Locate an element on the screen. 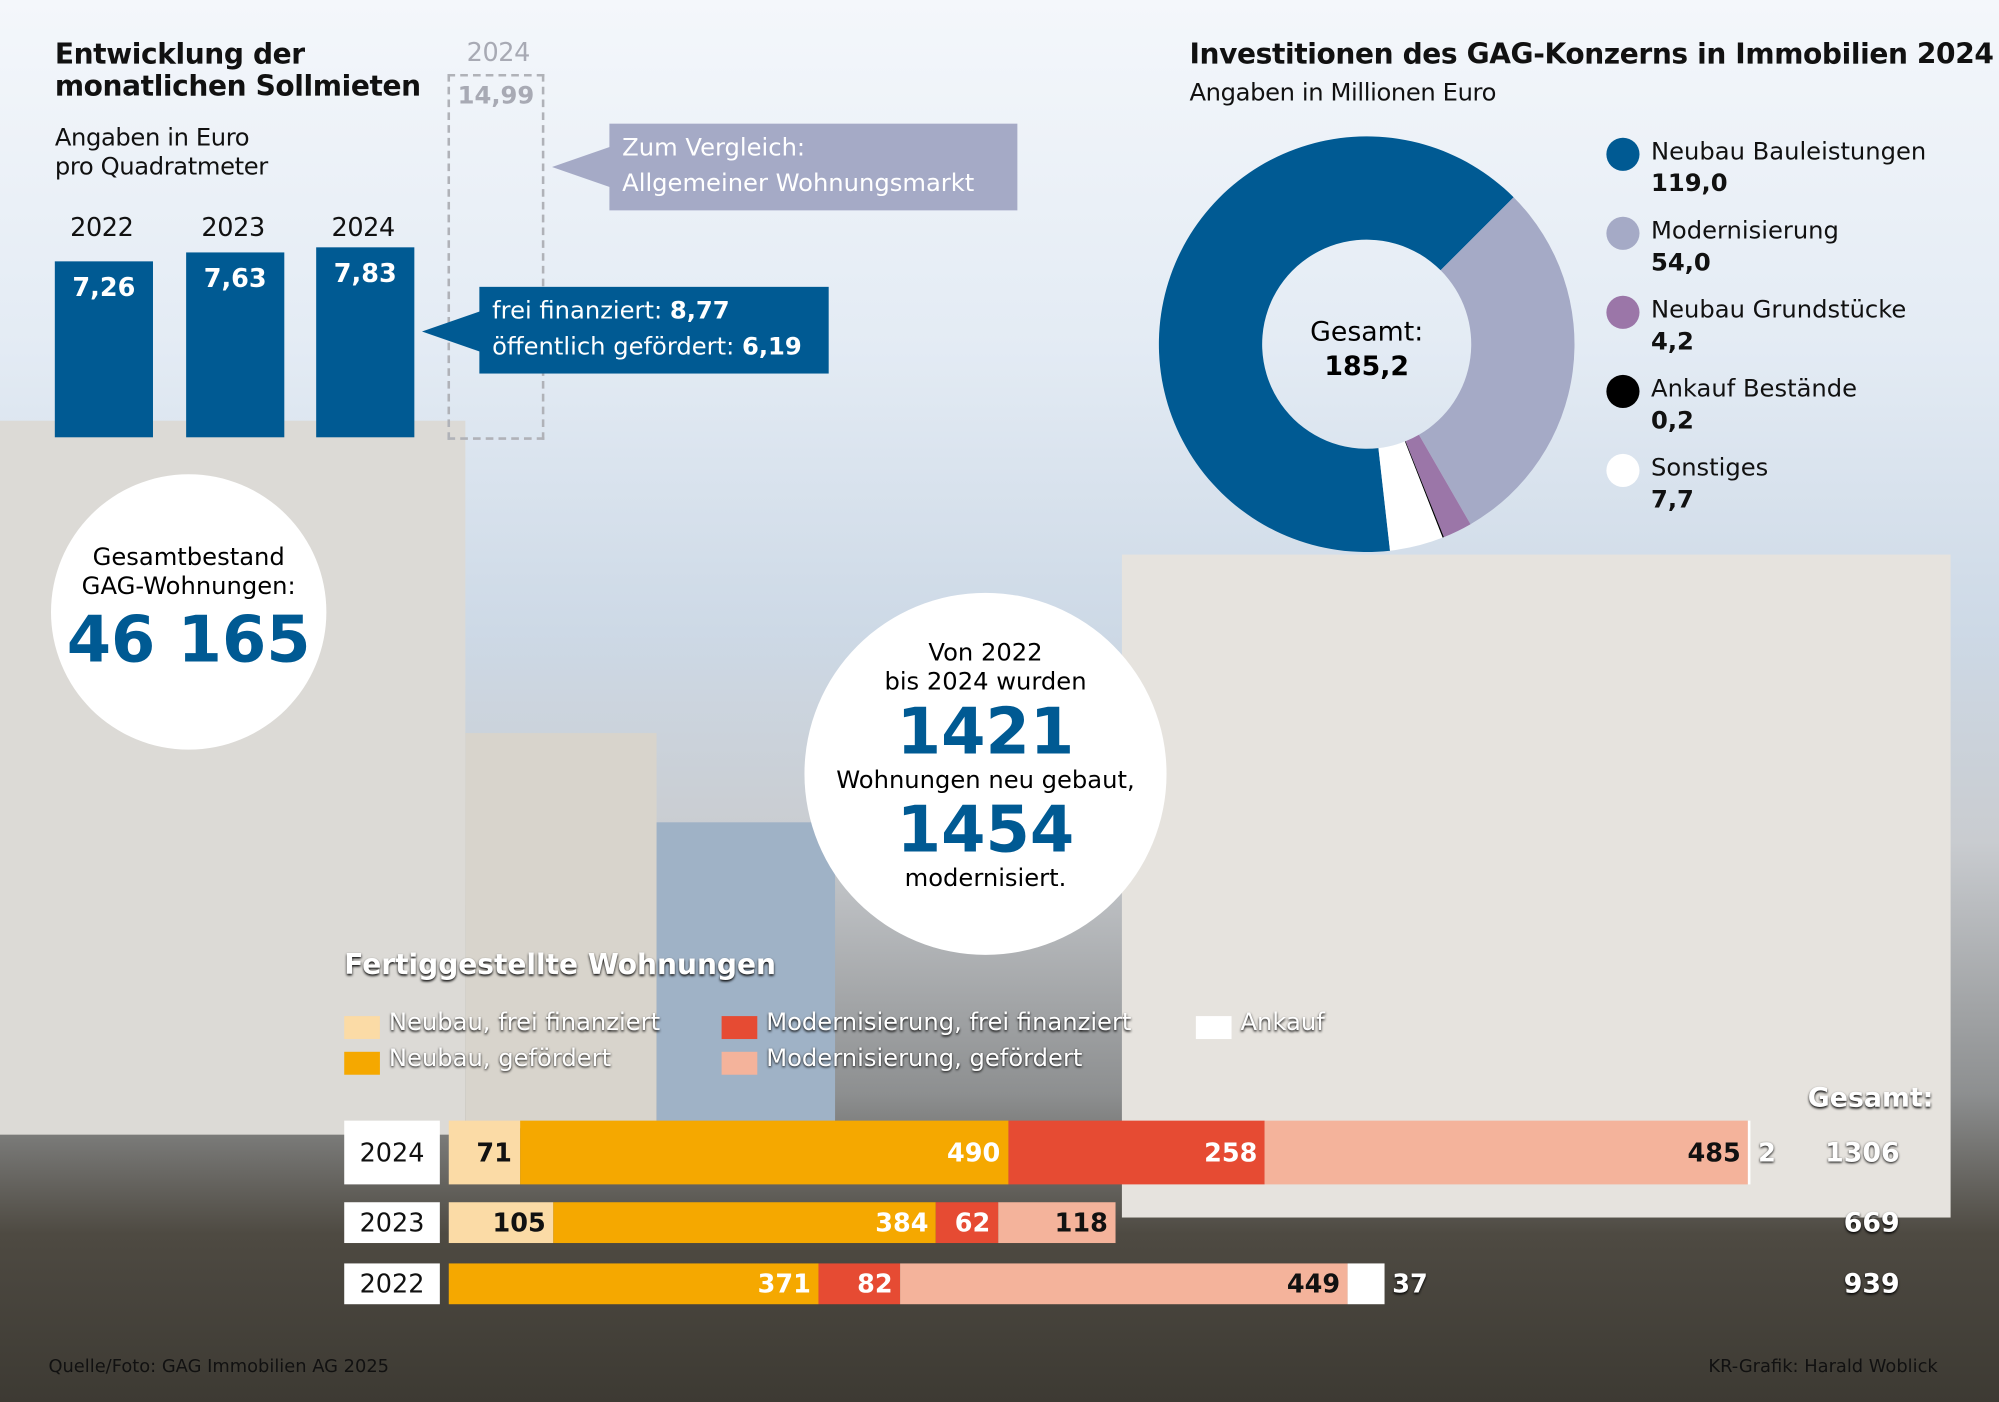  segment-label: 485 is located at coordinates (1714, 1152).